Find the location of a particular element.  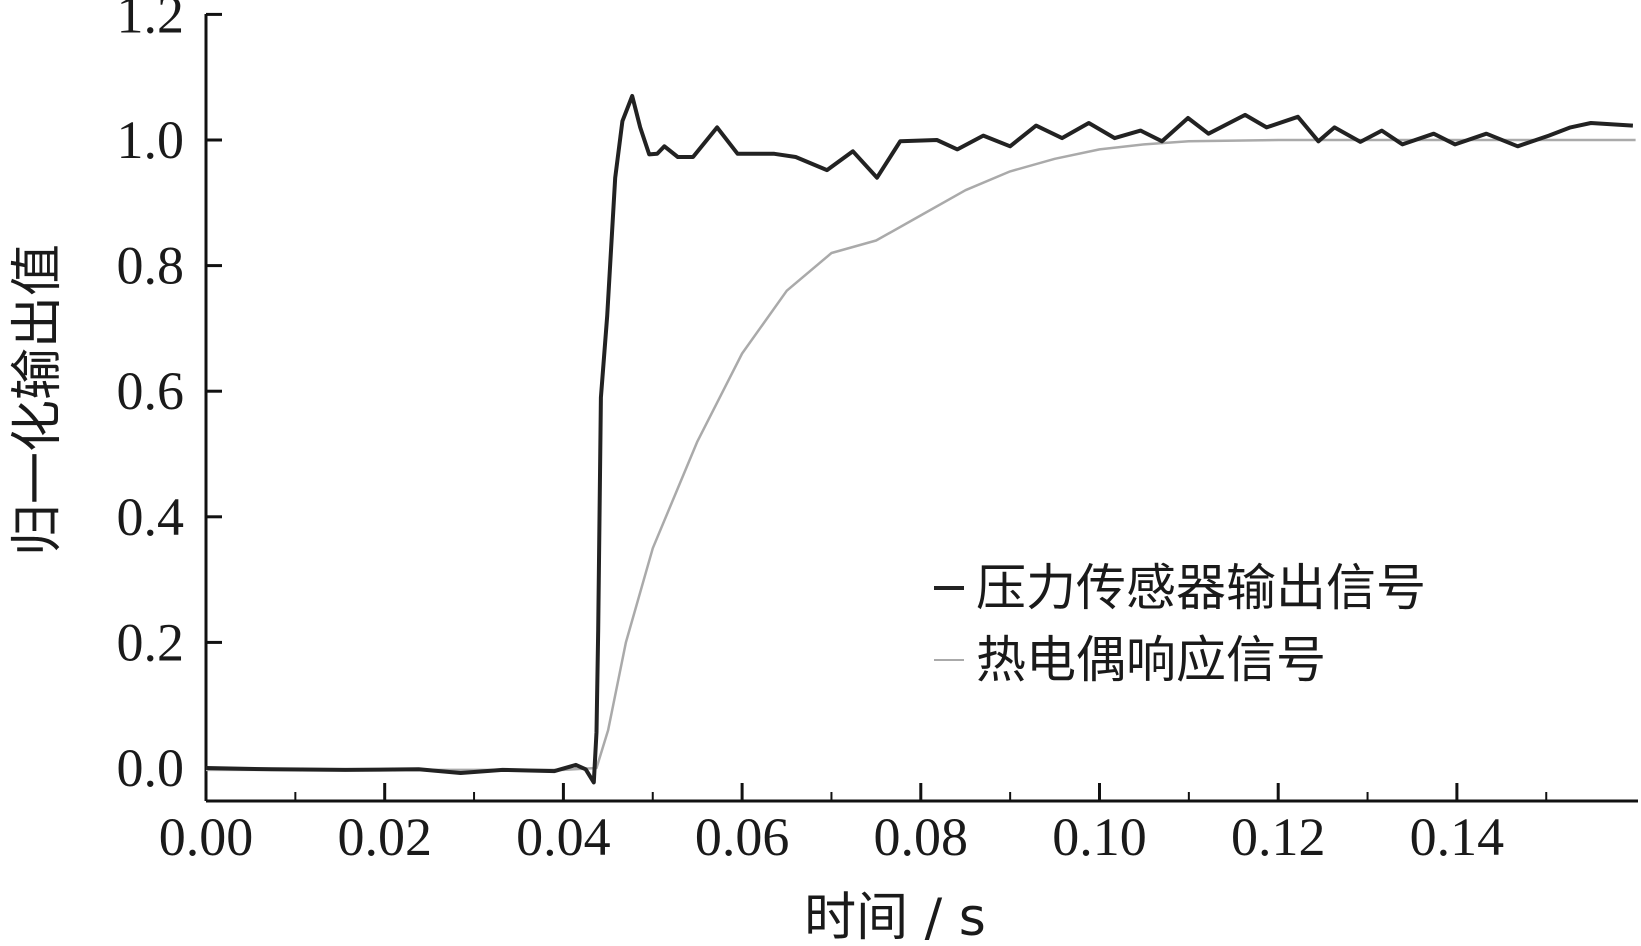

legend: 压力传感器输出信号 热电偶响应信号 is located at coordinates (1180, 624).